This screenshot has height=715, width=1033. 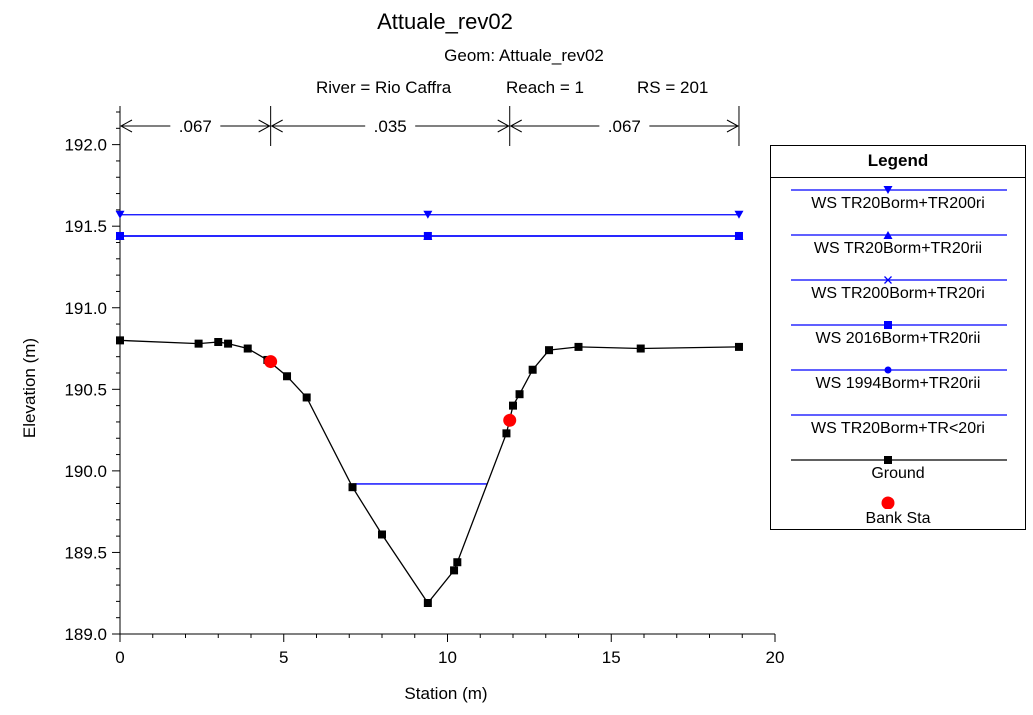 I want to click on y-tick-label: 189.5, so click(x=85, y=552).